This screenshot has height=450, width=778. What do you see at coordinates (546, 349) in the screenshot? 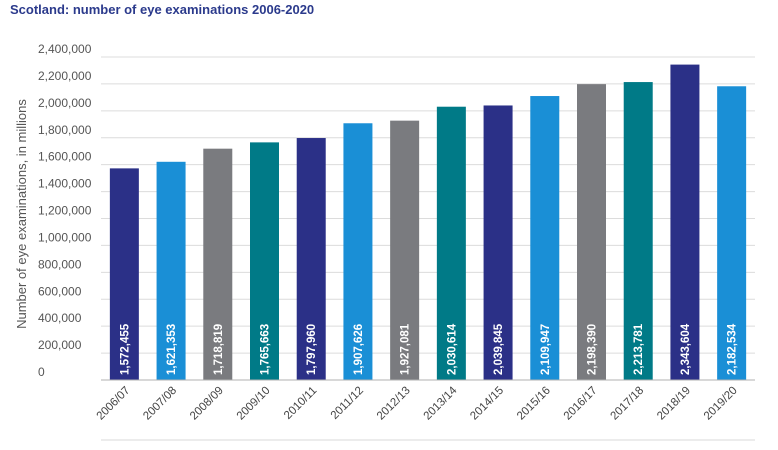
I see `bar-value-label: 2,109,947` at bounding box center [546, 349].